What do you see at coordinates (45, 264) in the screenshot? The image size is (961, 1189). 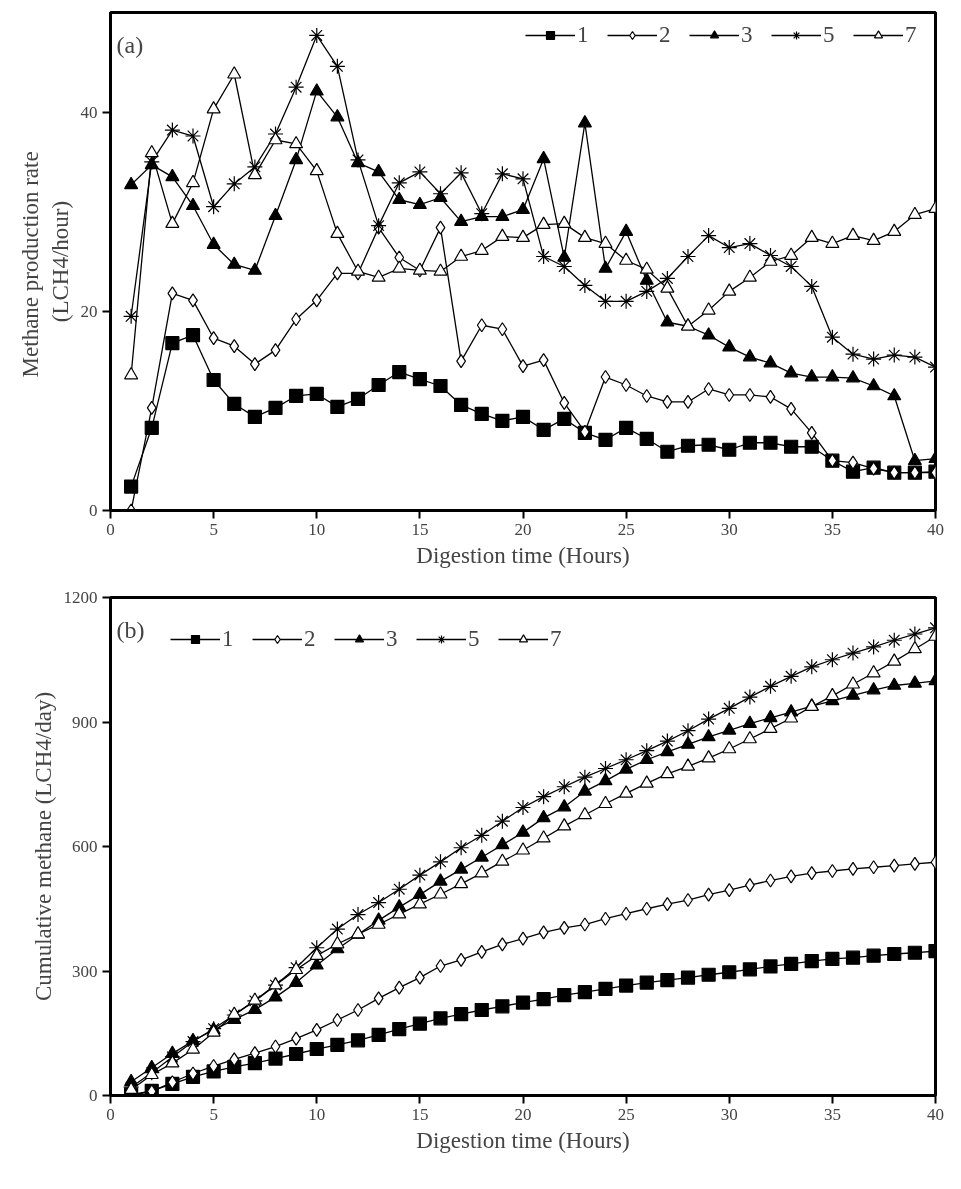 I see `y-axis-title: Methane production rate (LCH4/hour)` at bounding box center [45, 264].